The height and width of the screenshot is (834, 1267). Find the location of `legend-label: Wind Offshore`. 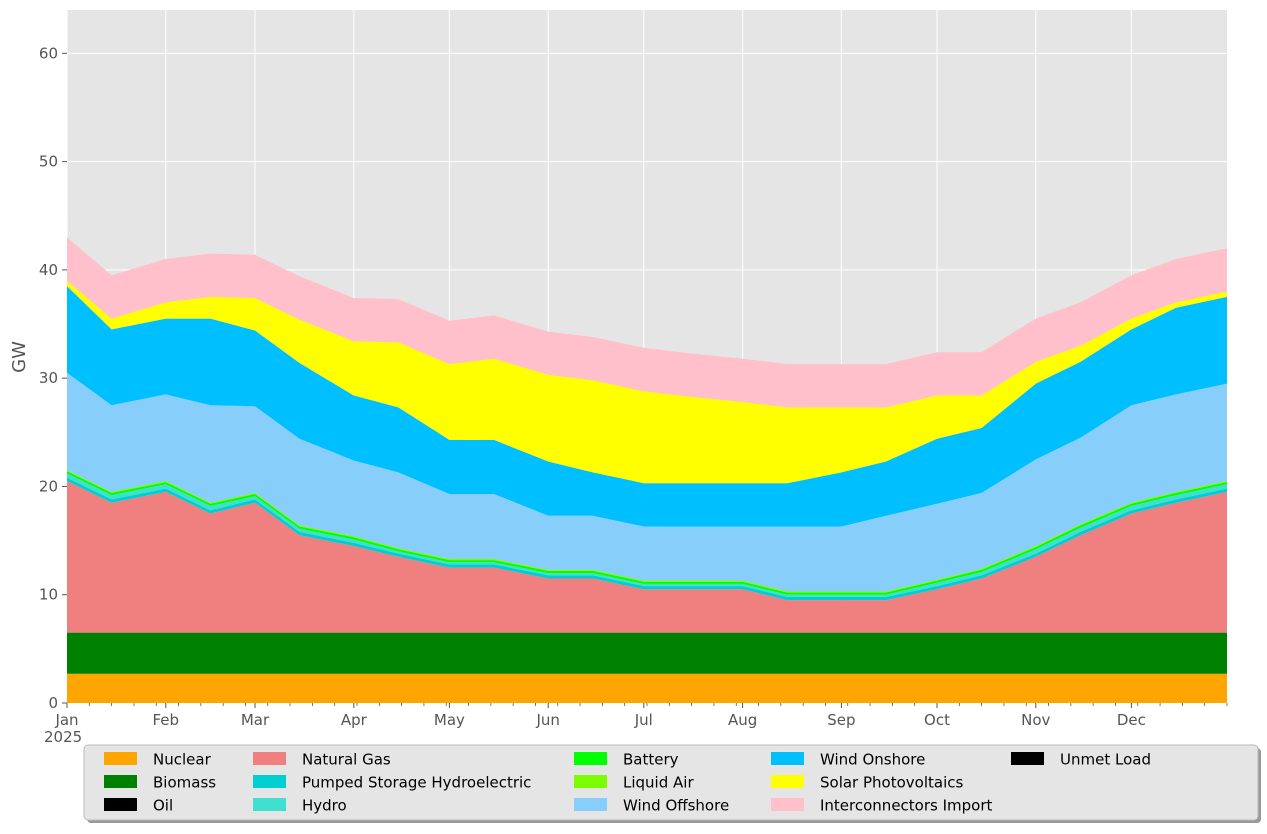

legend-label: Wind Offshore is located at coordinates (676, 806).